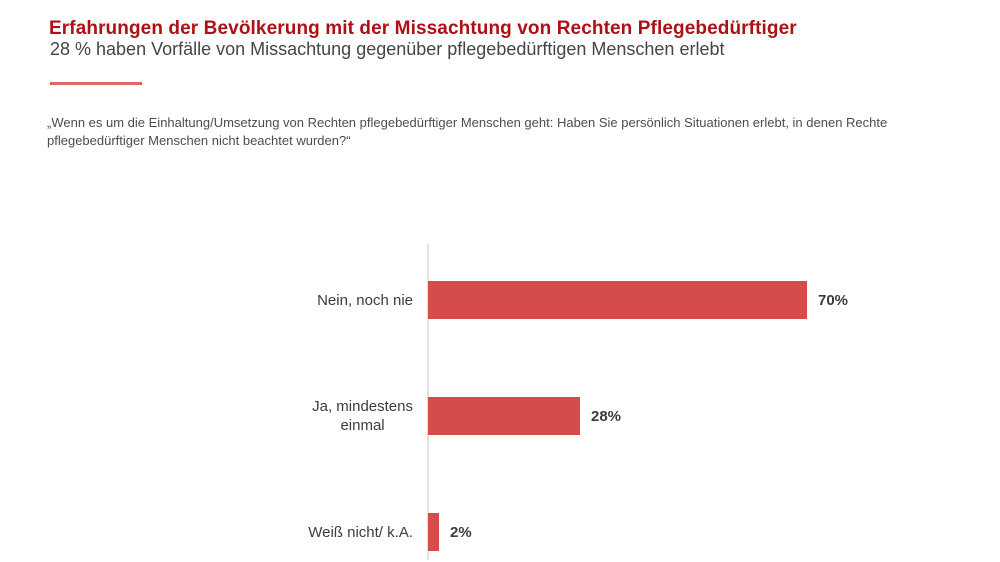  I want to click on chart-row: Nein, noch nie 70%, so click(500, 300).